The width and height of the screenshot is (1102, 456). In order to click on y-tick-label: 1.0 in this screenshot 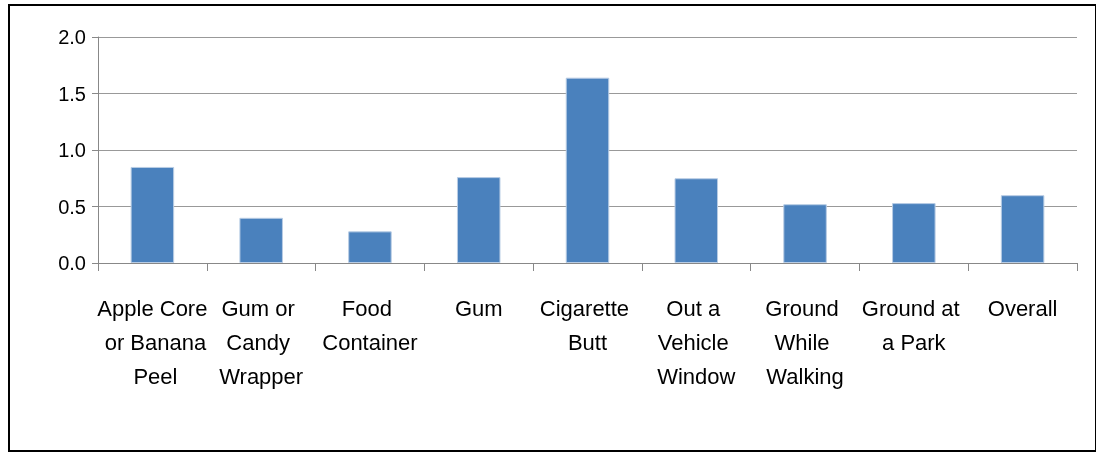, I will do `click(72, 150)`.